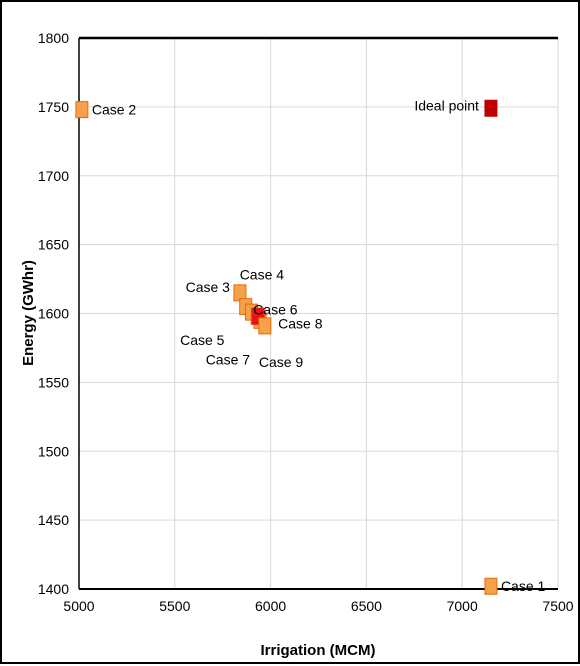  I want to click on point-label: Case 2, so click(114, 110).